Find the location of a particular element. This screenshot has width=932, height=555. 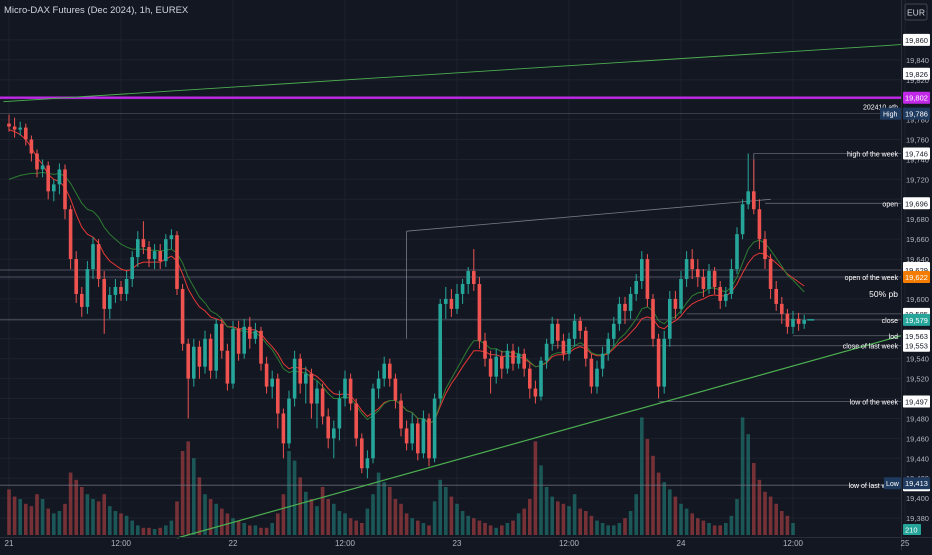

level-badge: 19,497 is located at coordinates (916, 402).